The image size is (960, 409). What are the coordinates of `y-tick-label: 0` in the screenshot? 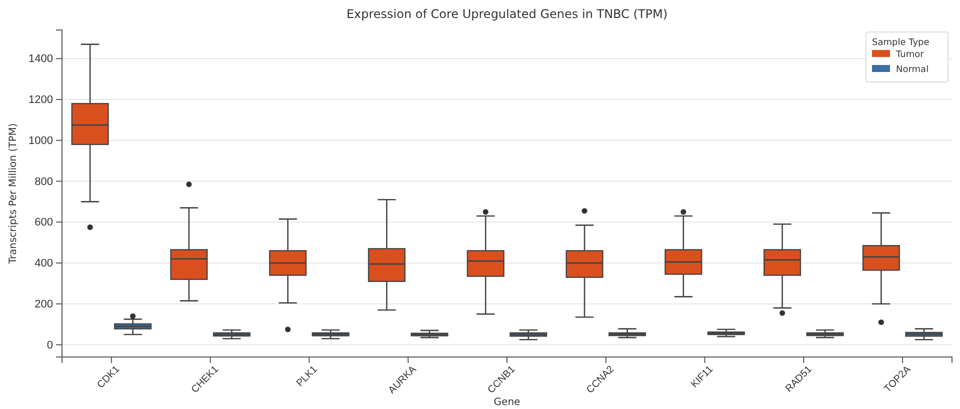 It's located at (49, 345).